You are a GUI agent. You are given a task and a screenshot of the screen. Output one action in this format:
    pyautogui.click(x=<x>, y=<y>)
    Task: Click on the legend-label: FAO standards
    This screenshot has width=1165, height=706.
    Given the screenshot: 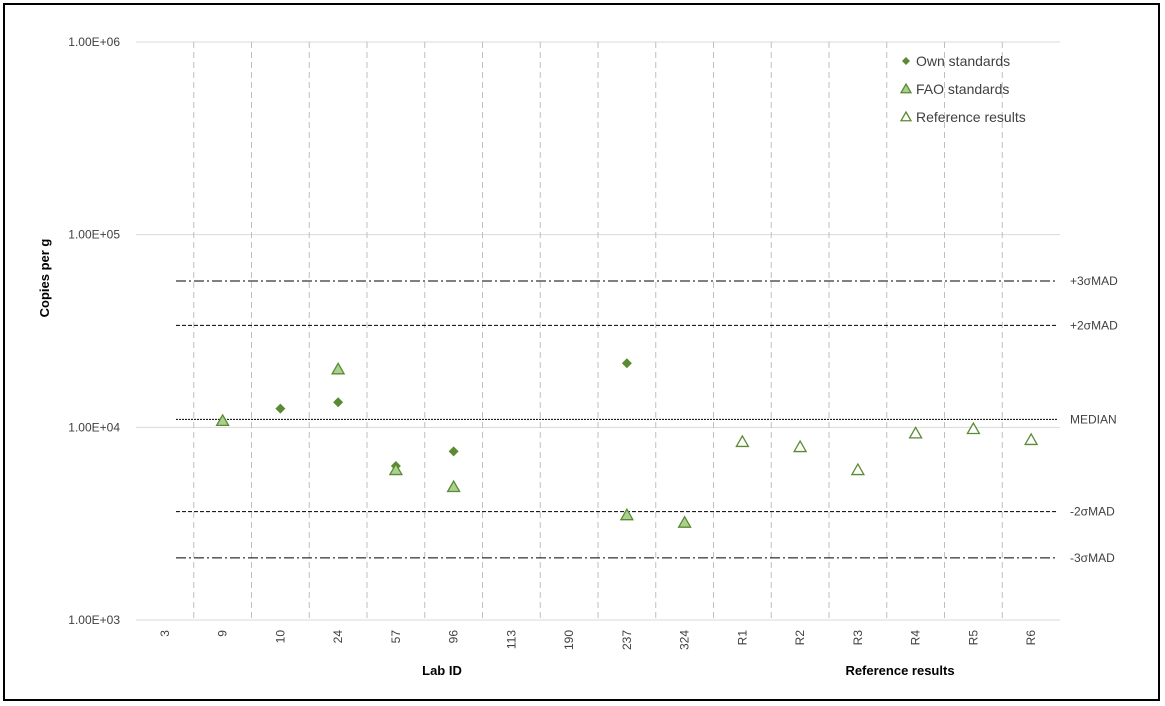 What is the action you would take?
    pyautogui.click(x=962, y=89)
    